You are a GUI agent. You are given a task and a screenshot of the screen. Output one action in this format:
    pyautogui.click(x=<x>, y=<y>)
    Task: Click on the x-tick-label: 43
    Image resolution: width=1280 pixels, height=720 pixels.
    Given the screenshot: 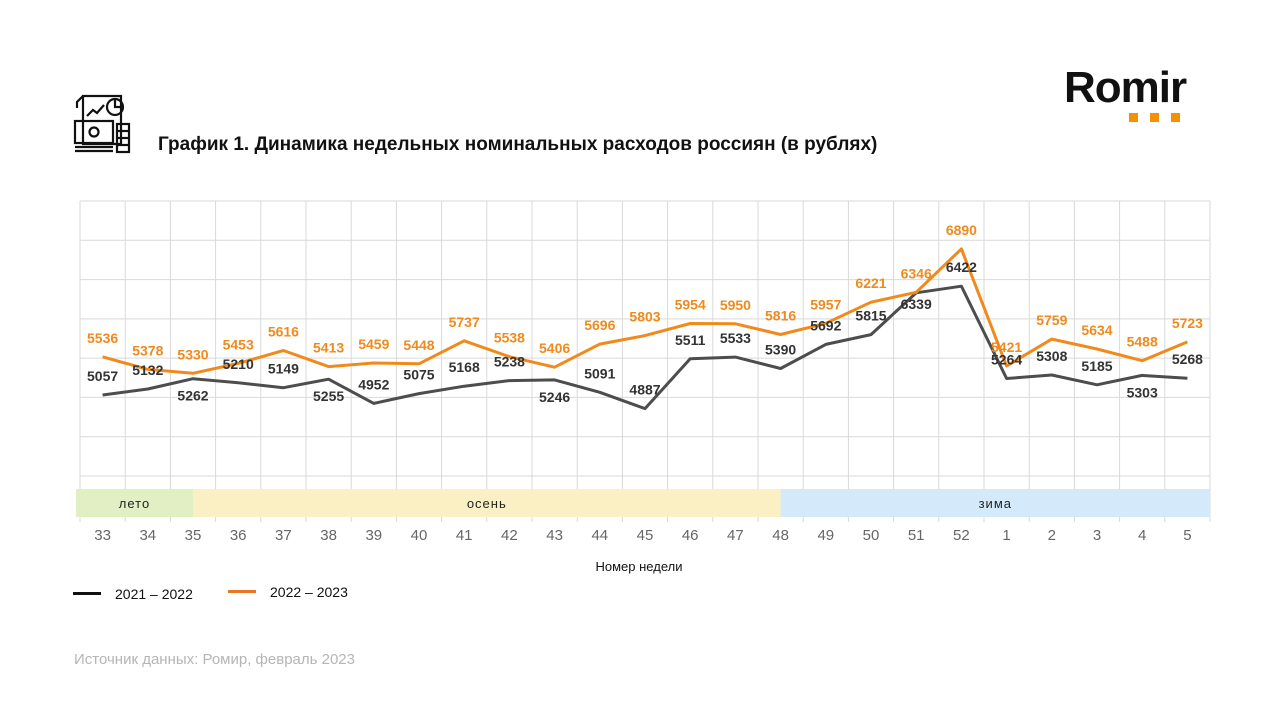 What is the action you would take?
    pyautogui.click(x=554, y=535)
    